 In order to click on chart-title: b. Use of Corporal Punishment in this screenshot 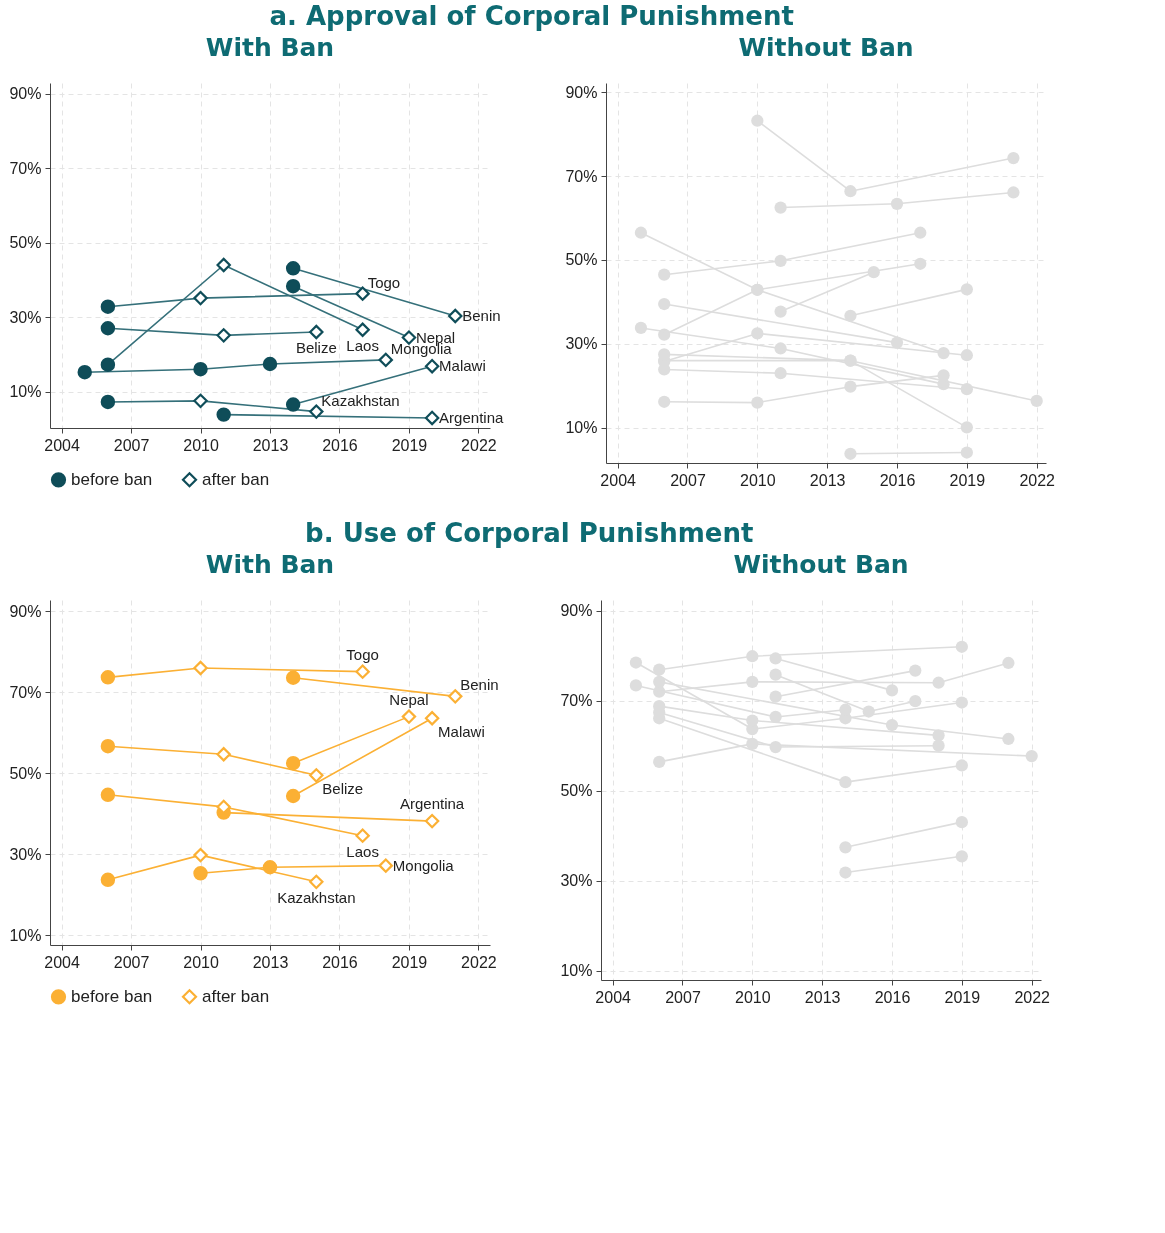, I will do `click(529, 533)`.